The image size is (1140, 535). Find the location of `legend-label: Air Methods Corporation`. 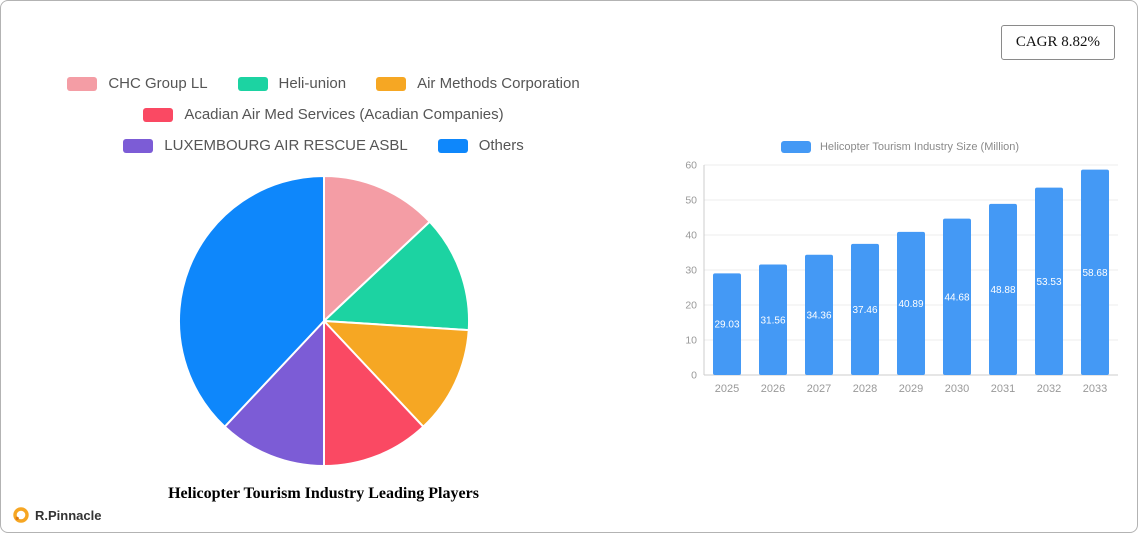

legend-label: Air Methods Corporation is located at coordinates (498, 83).